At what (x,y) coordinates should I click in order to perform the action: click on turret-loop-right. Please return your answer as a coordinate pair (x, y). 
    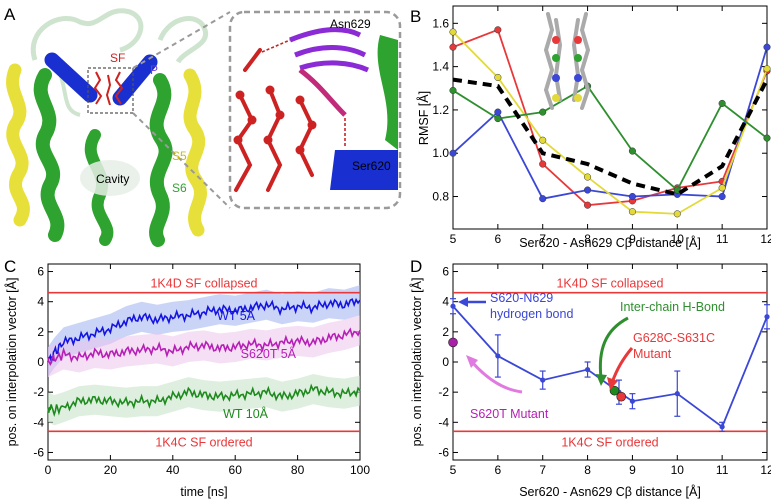
    Looking at the image, I should click on (183, 40).